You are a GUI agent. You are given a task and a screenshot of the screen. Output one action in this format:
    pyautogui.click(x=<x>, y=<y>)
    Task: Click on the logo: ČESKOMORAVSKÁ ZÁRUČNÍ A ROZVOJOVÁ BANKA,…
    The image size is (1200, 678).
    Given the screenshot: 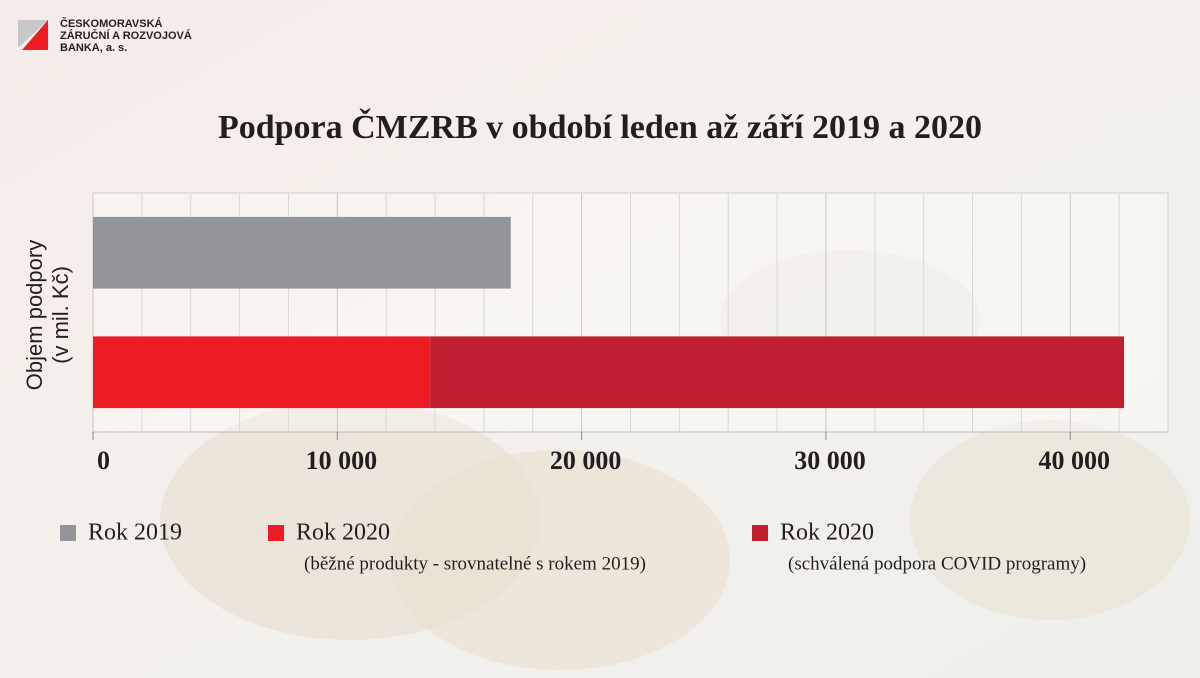 What is the action you would take?
    pyautogui.click(x=105, y=35)
    